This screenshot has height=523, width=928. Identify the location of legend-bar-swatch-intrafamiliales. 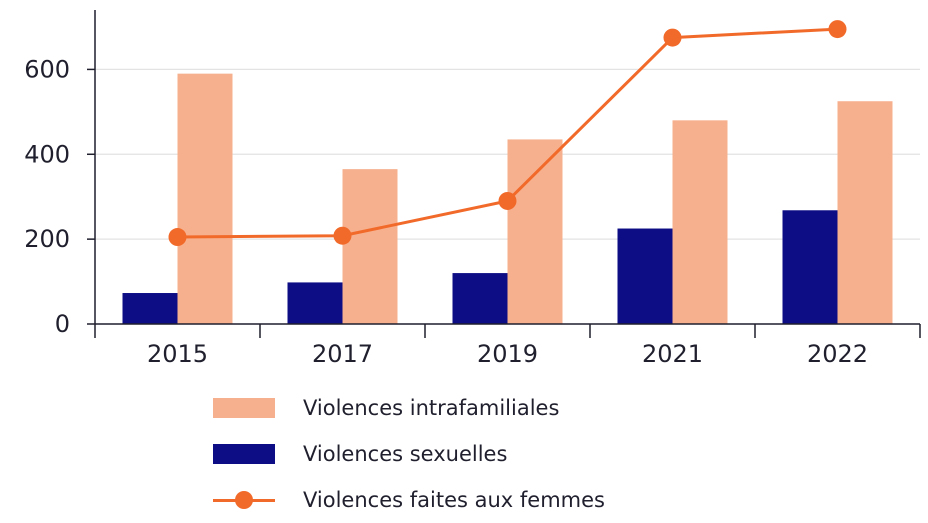
(244, 408).